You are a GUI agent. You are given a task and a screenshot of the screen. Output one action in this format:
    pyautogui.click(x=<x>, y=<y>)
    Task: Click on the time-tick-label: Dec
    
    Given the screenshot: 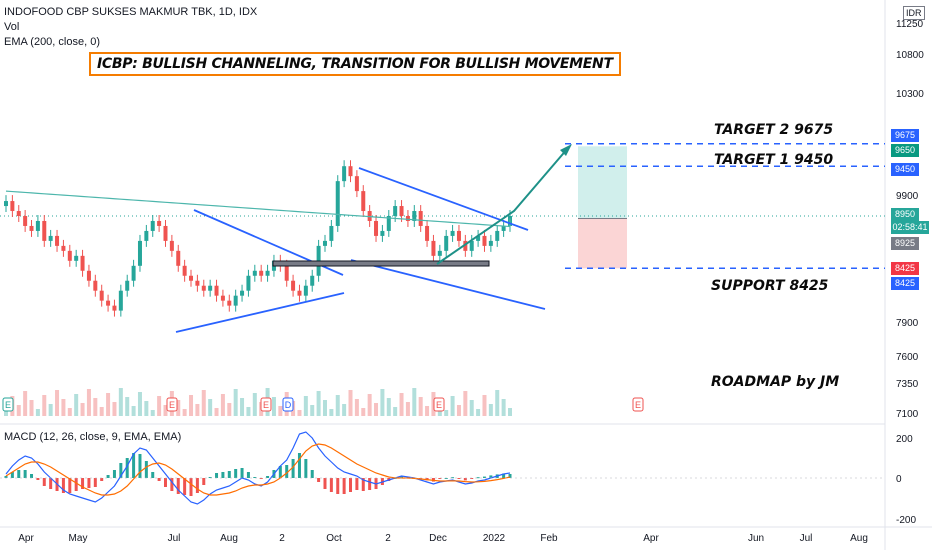 What is the action you would take?
    pyautogui.click(x=438, y=538)
    